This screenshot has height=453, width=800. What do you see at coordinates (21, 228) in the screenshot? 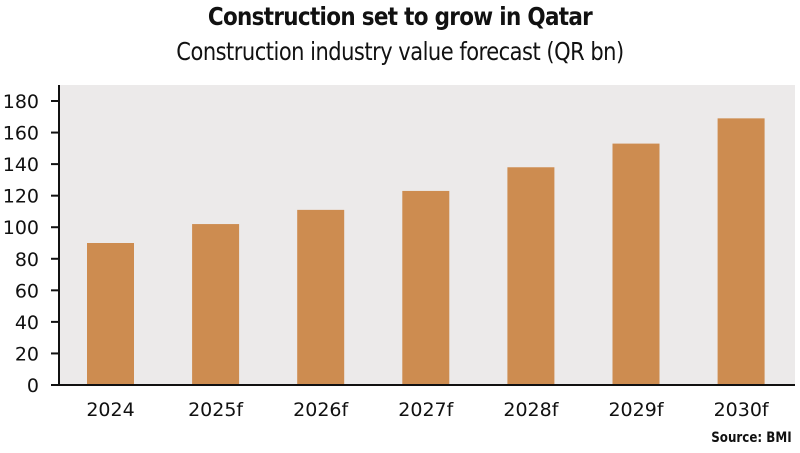
I see `y-tick-label: 100` at bounding box center [21, 228].